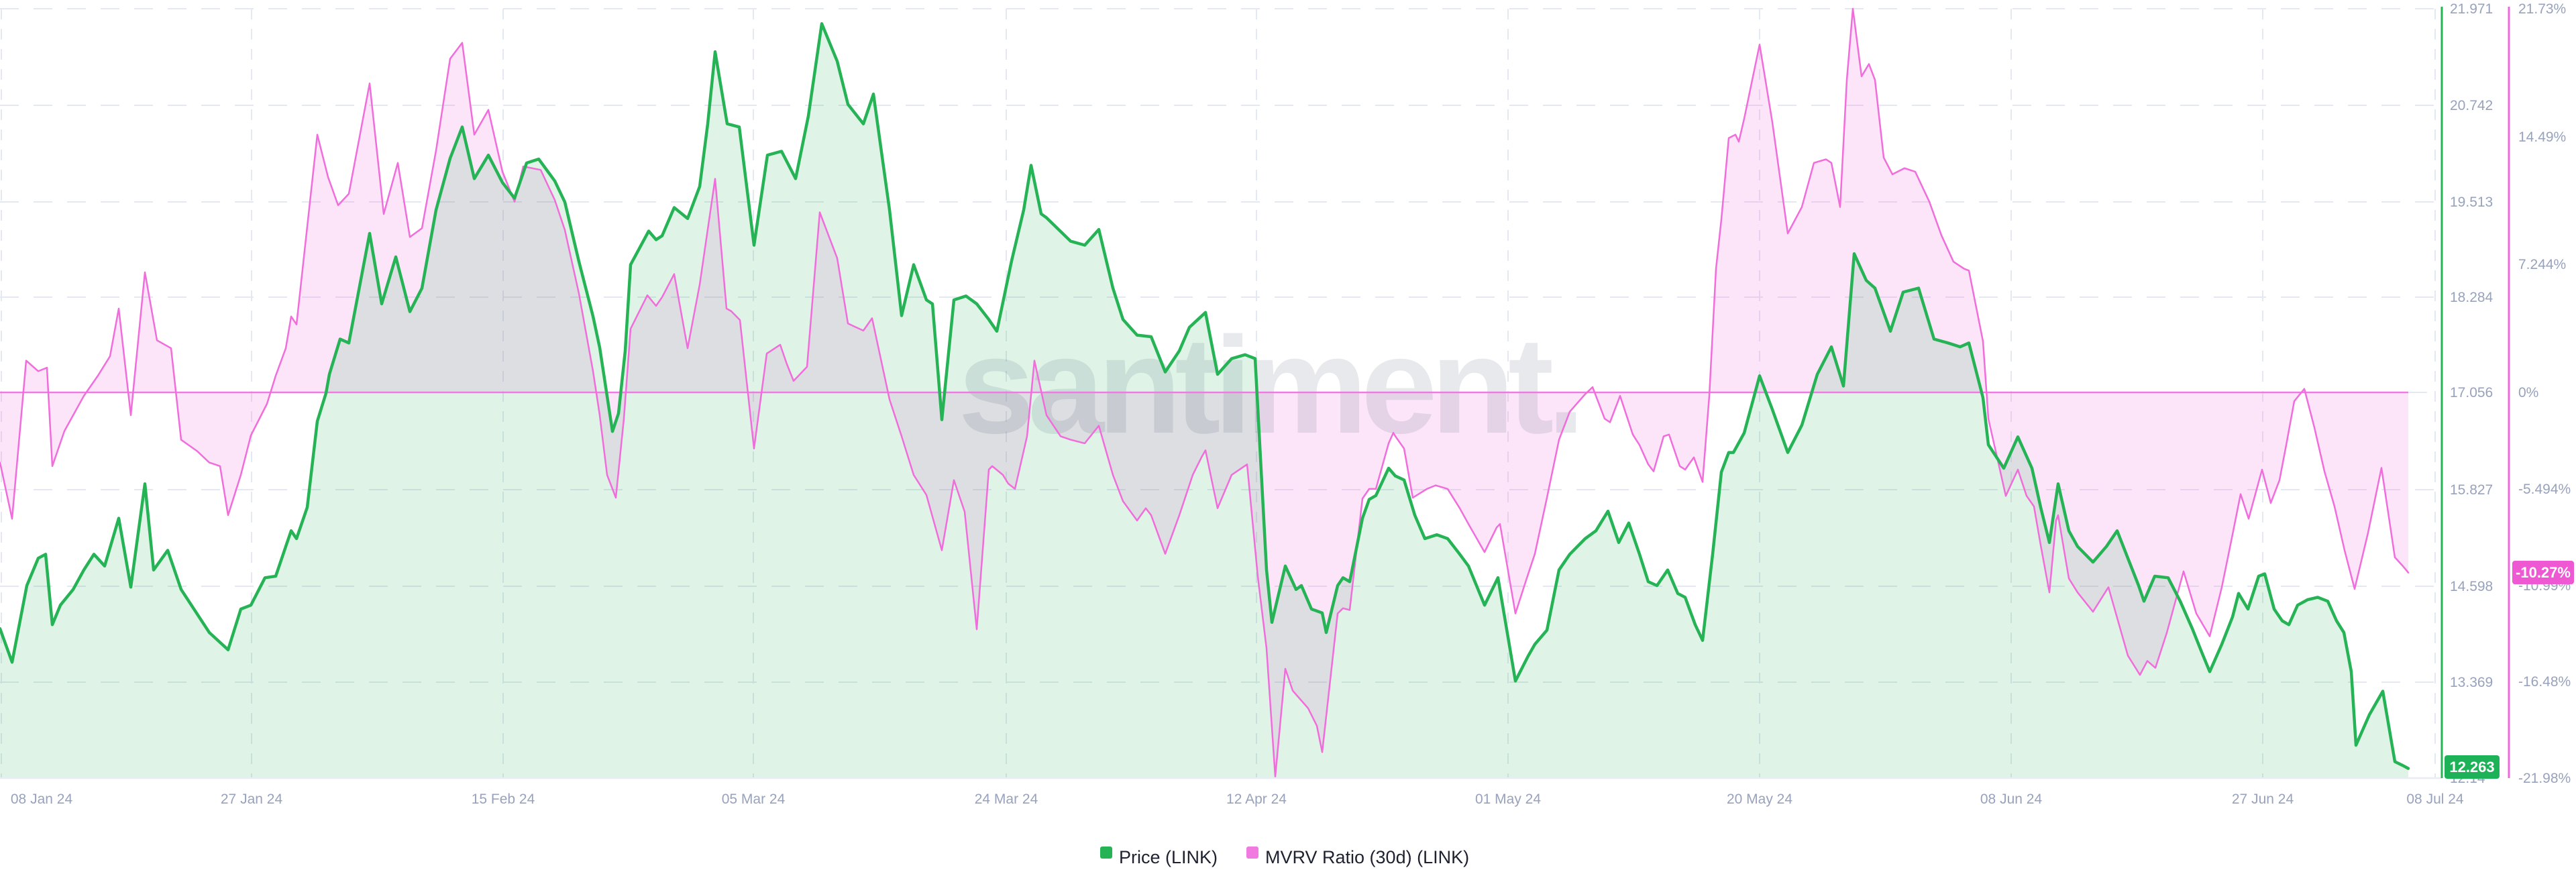  I want to click on santiment-watermark: santiment., so click(1268, 385).